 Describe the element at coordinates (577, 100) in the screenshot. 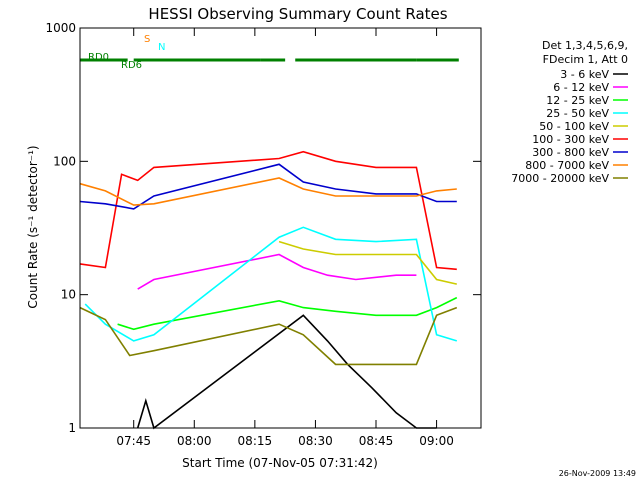

I see `legend-entry-label: 12 - 25 keV` at that location.